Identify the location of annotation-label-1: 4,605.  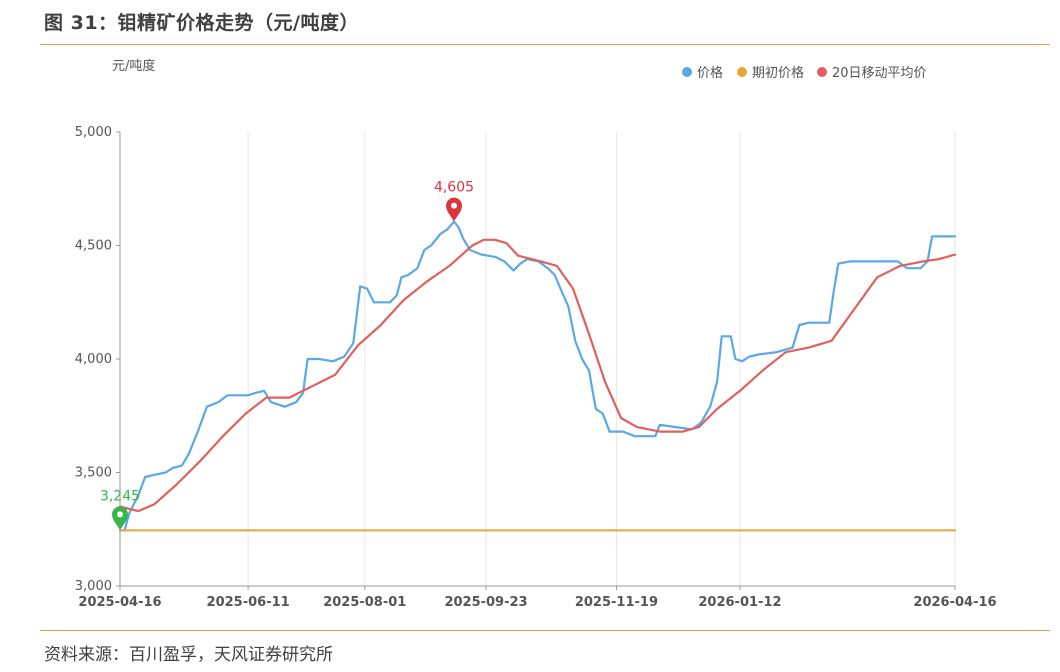
(454, 188).